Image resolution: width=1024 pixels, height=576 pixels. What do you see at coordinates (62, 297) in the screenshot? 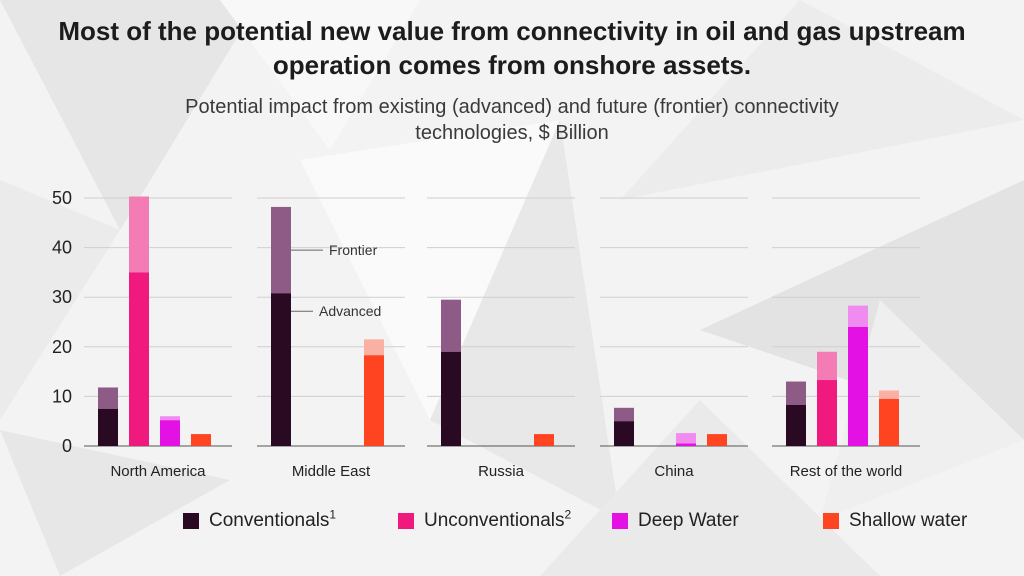
I see `y-tick-label: 30` at bounding box center [62, 297].